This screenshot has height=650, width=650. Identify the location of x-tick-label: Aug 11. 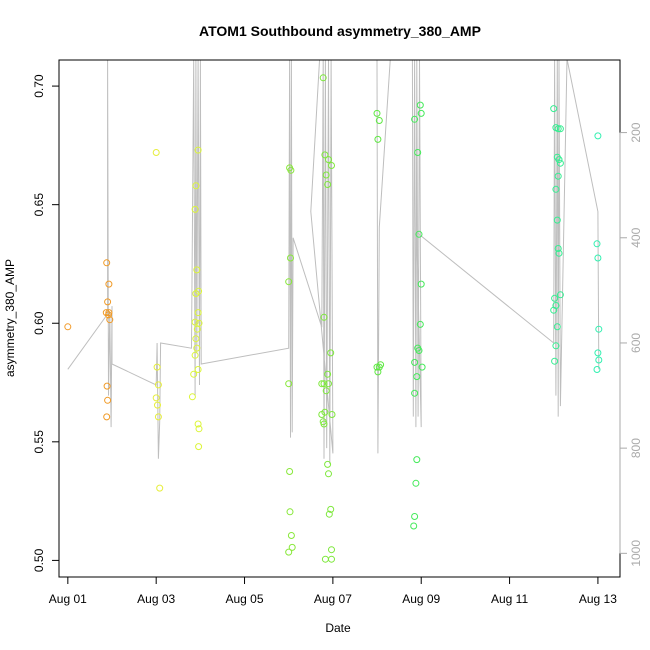
(509, 599).